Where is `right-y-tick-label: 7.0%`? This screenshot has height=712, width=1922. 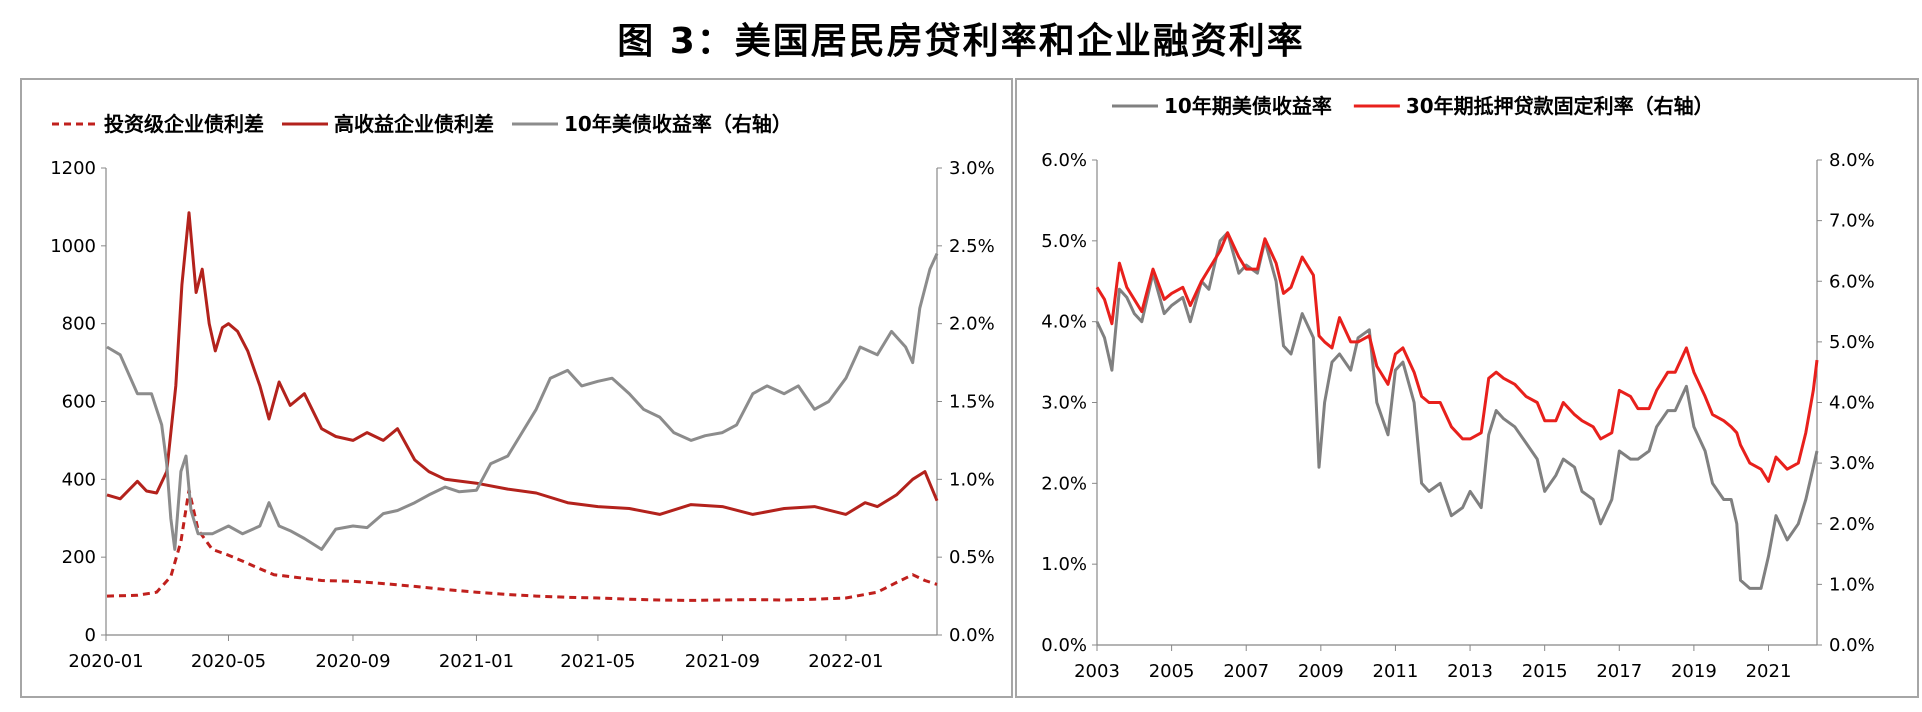
right-y-tick-label: 7.0% is located at coordinates (1852, 221).